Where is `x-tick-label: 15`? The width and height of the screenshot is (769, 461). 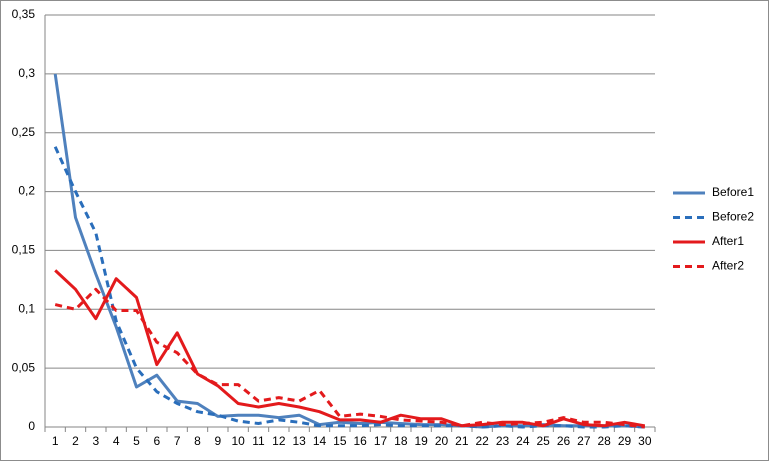
x-tick-label: 15 is located at coordinates (340, 441).